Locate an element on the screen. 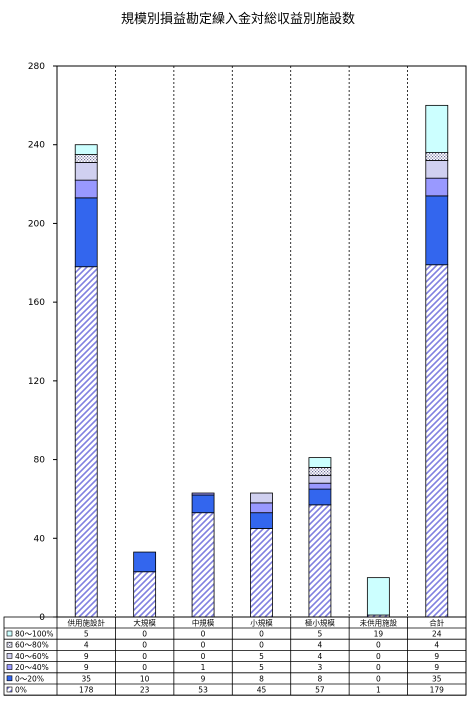 This screenshot has width=476, height=717. chart-title: 規模別損益勘定繰入金対総収益別施設数 is located at coordinates (237, 19).